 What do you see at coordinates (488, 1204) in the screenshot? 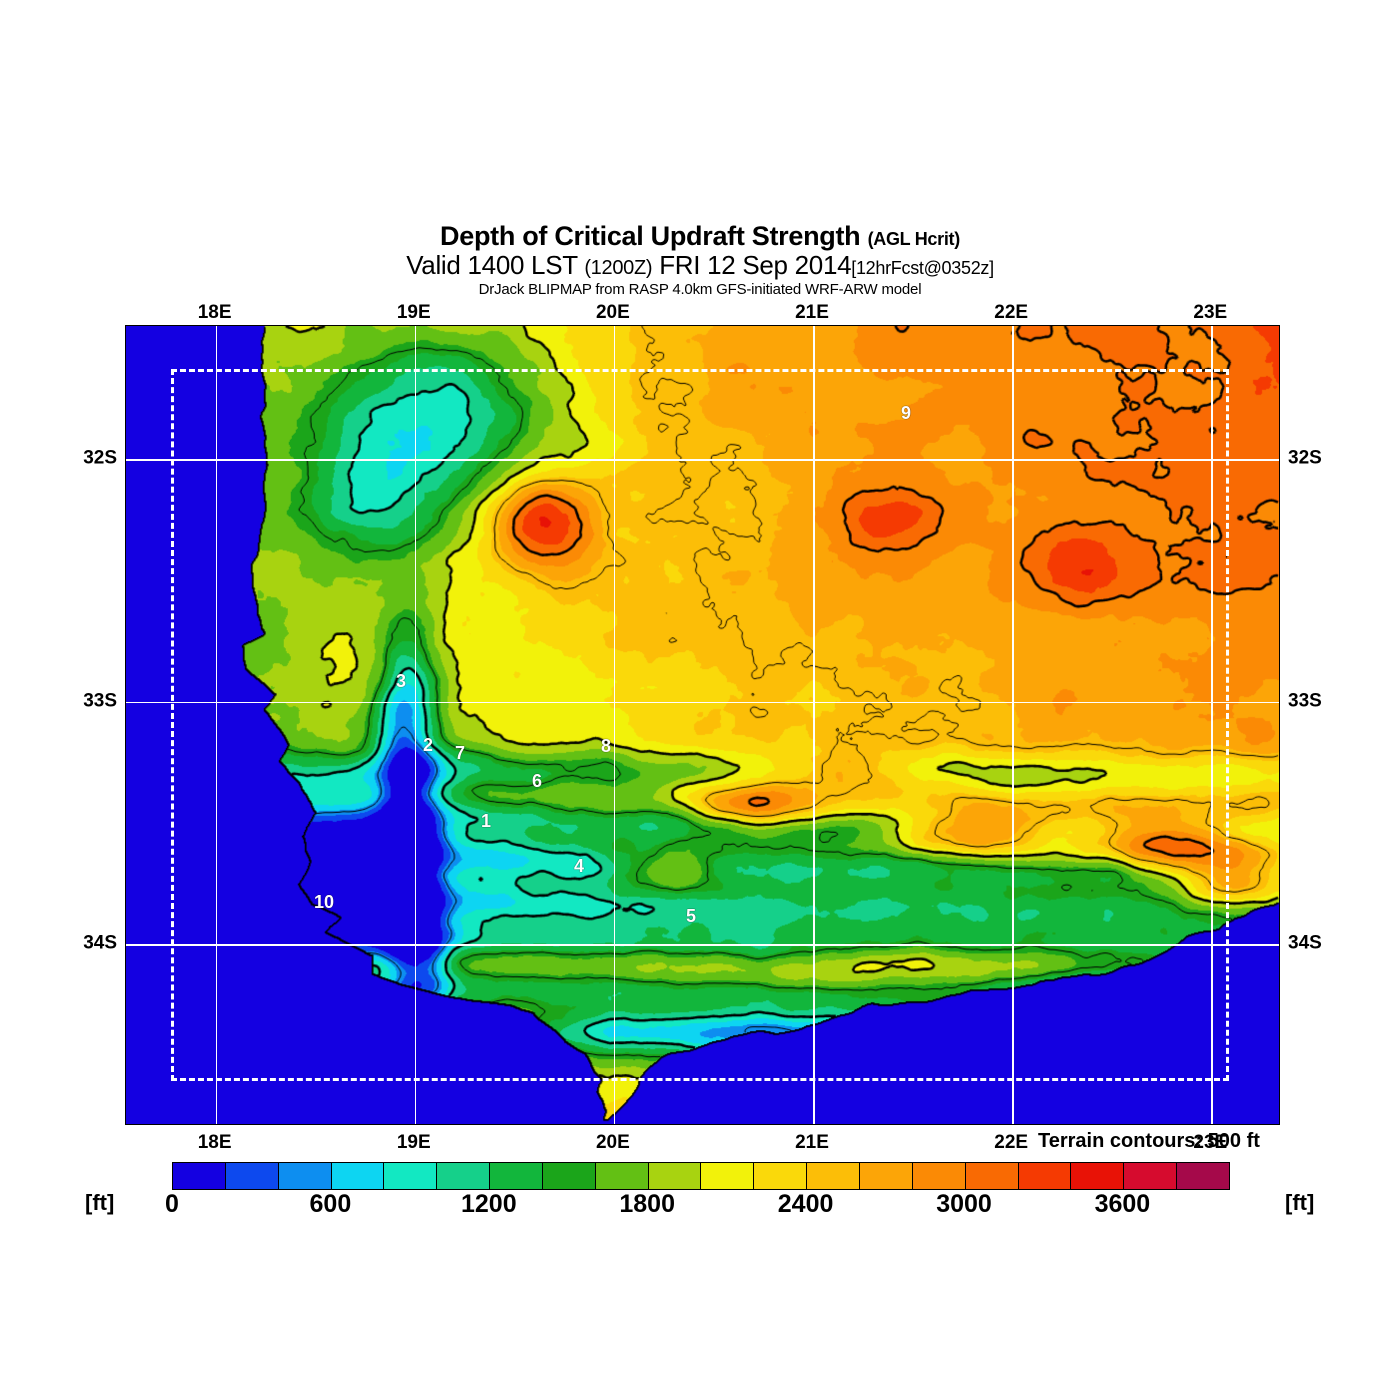
I see `colorbar-tick-1200: 1200` at bounding box center [488, 1204].